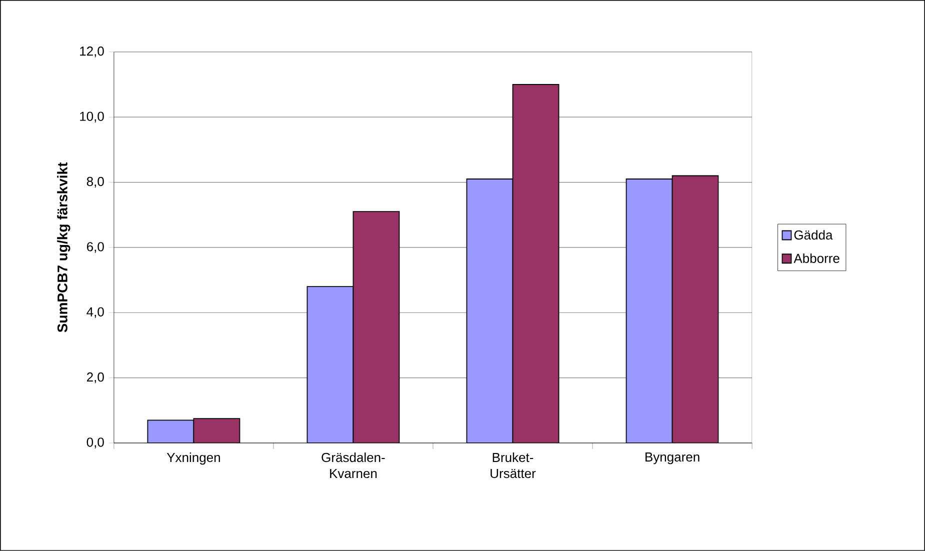 This screenshot has height=551, width=925. I want to click on legend-label: Abborre, so click(817, 258).